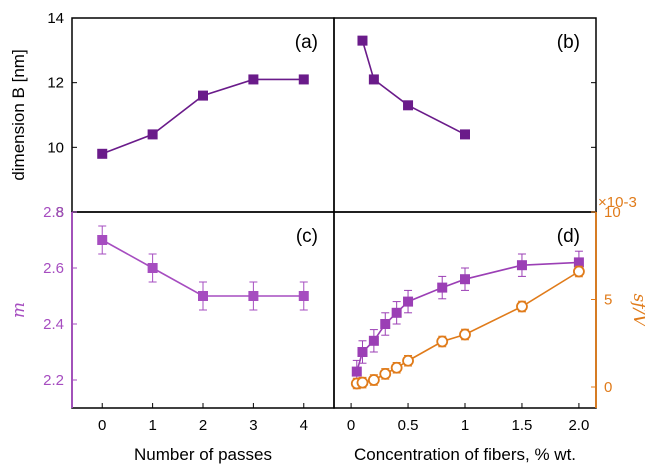  Describe the element at coordinates (304, 425) in the screenshot. I see `panel-c-xtick-label: 4` at that location.